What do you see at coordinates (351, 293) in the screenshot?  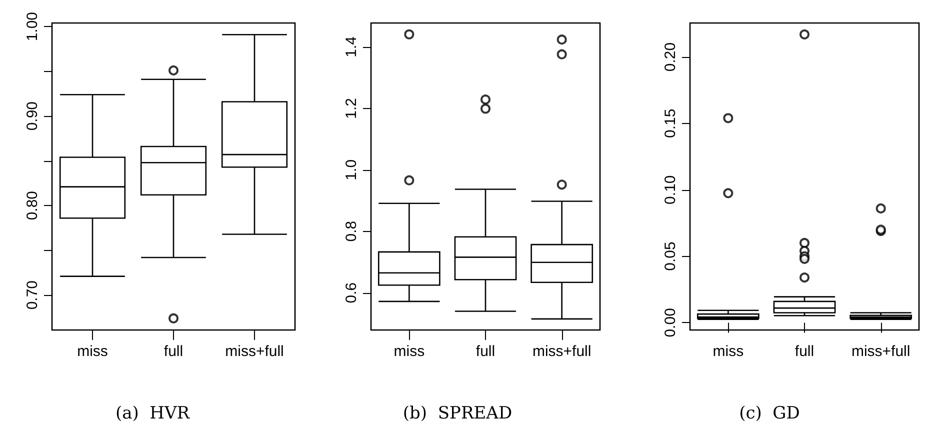 I see `y-tick-label: 0.6` at bounding box center [351, 293].